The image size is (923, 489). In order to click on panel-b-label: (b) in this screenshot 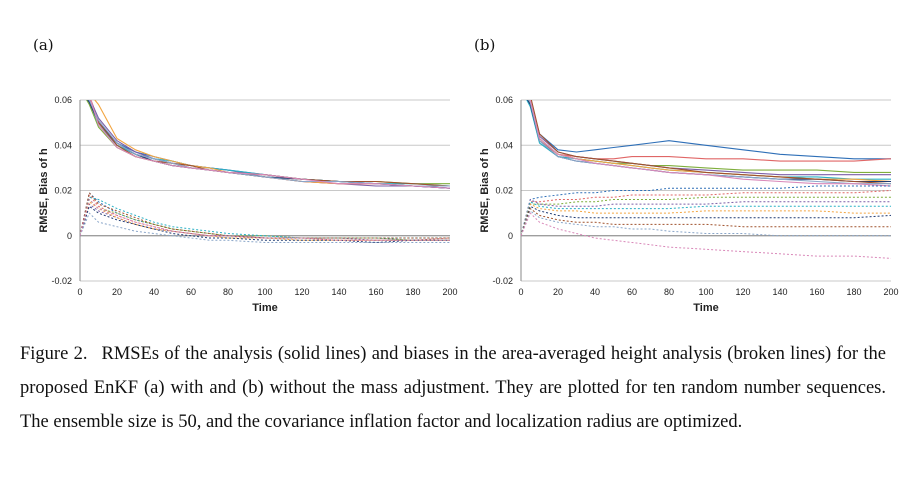, I will do `click(485, 45)`.